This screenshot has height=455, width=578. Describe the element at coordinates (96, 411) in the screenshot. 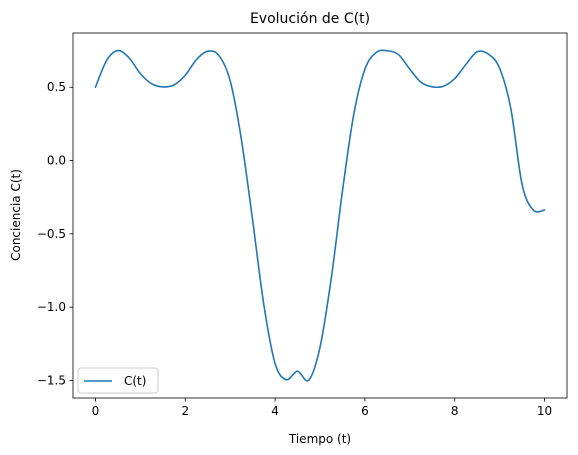

I see `x-tick-label: 0` at that location.